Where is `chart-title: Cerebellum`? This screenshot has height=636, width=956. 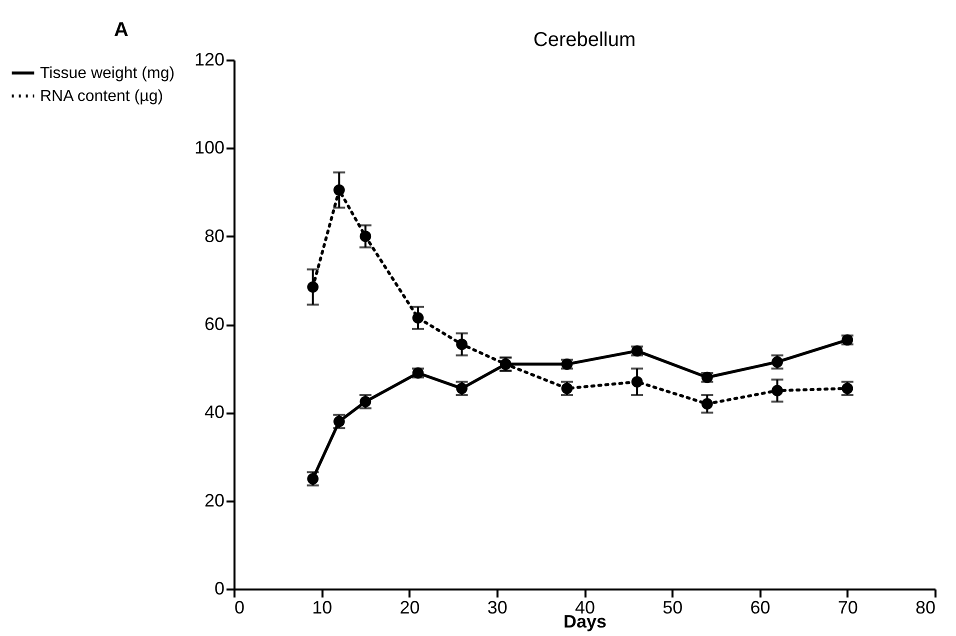 chart-title: Cerebellum is located at coordinates (584, 40).